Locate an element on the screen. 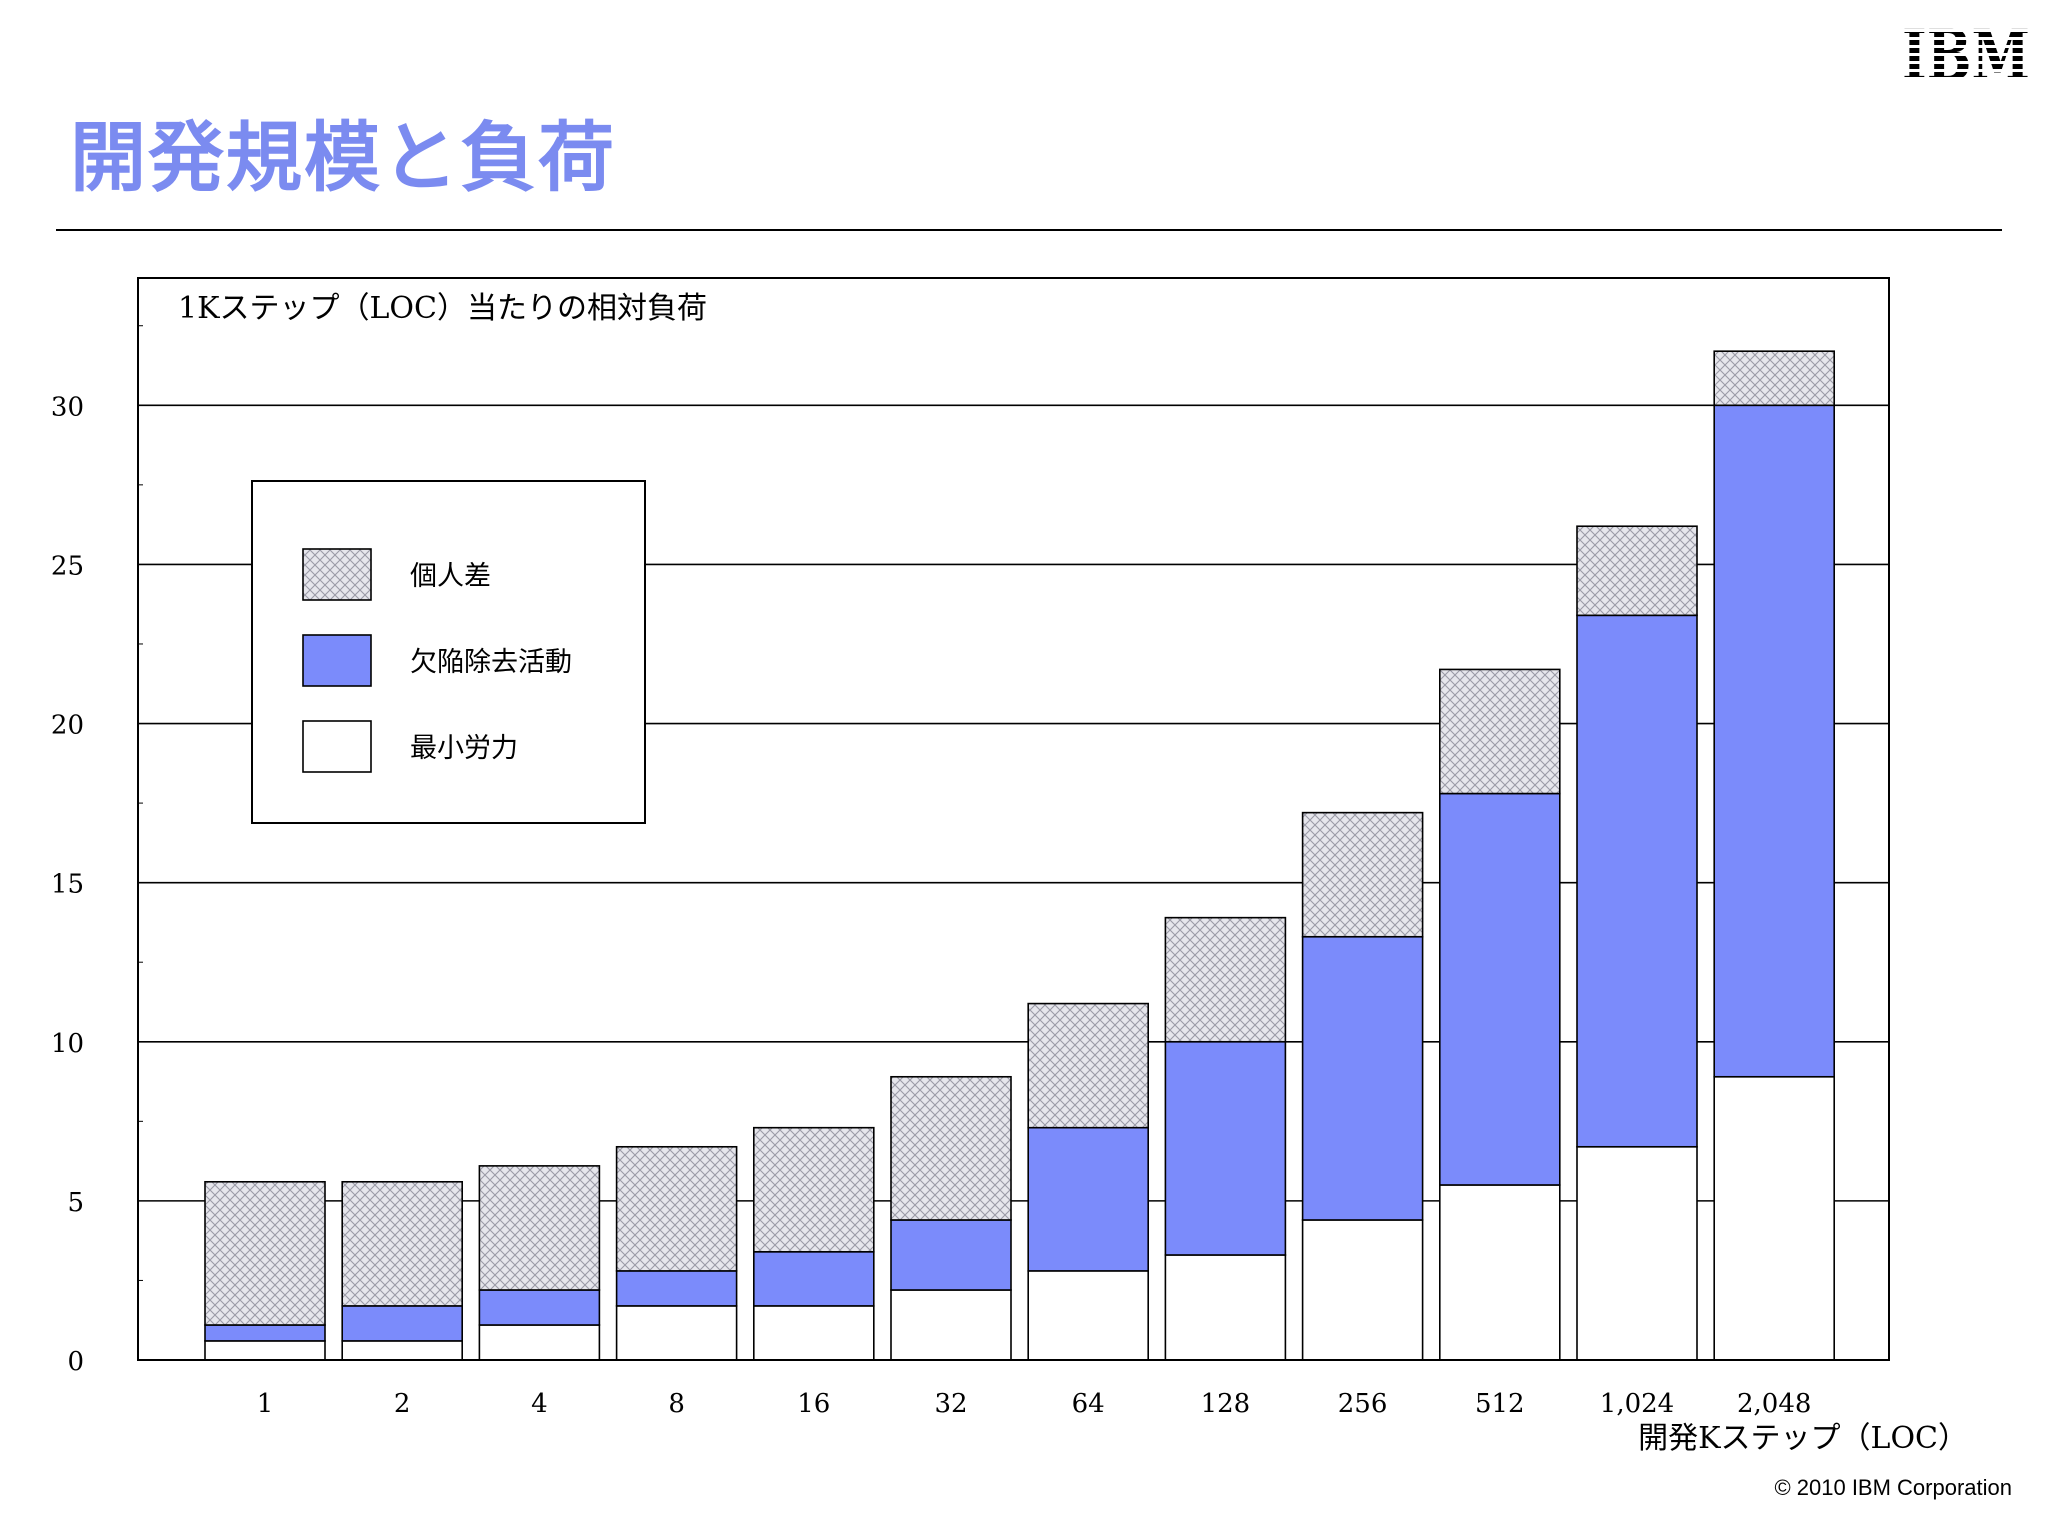  x-tick-label: 8 is located at coordinates (676, 1404).